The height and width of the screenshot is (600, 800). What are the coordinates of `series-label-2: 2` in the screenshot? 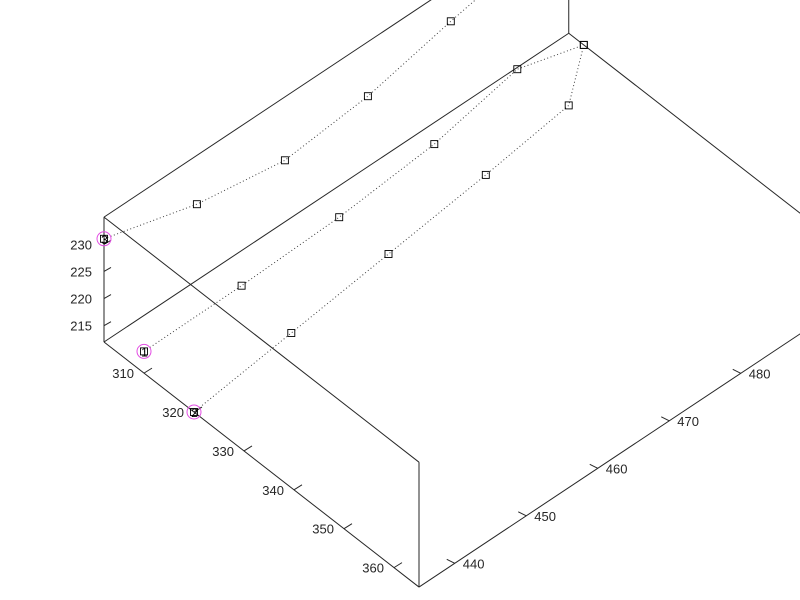 It's located at (194, 413).